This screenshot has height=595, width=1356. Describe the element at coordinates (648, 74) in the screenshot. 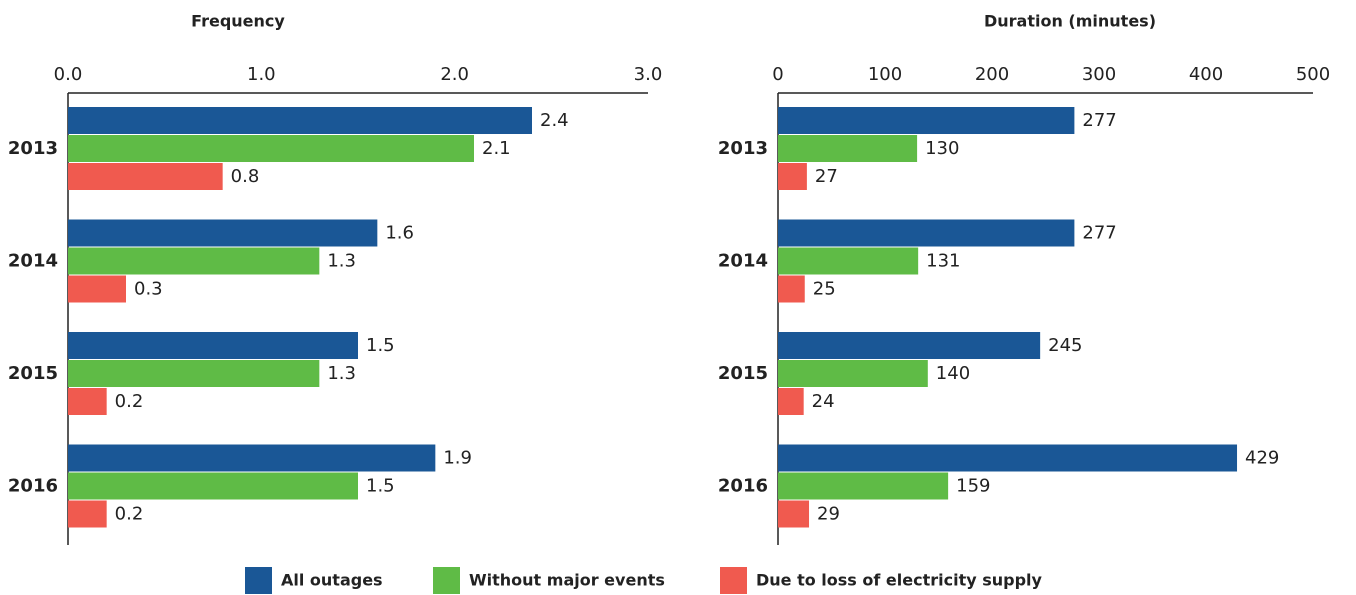

I see `x-tick-label: 3.0` at that location.